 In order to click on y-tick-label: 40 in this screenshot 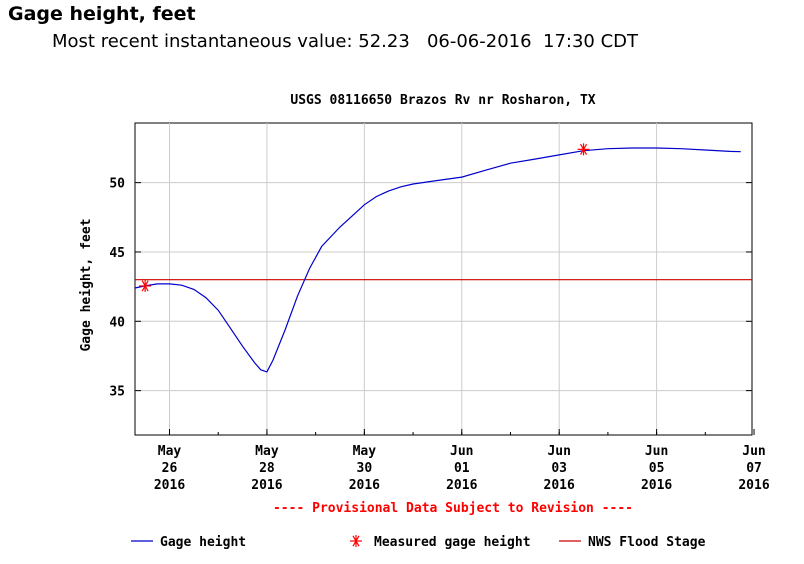, I will do `click(117, 322)`.